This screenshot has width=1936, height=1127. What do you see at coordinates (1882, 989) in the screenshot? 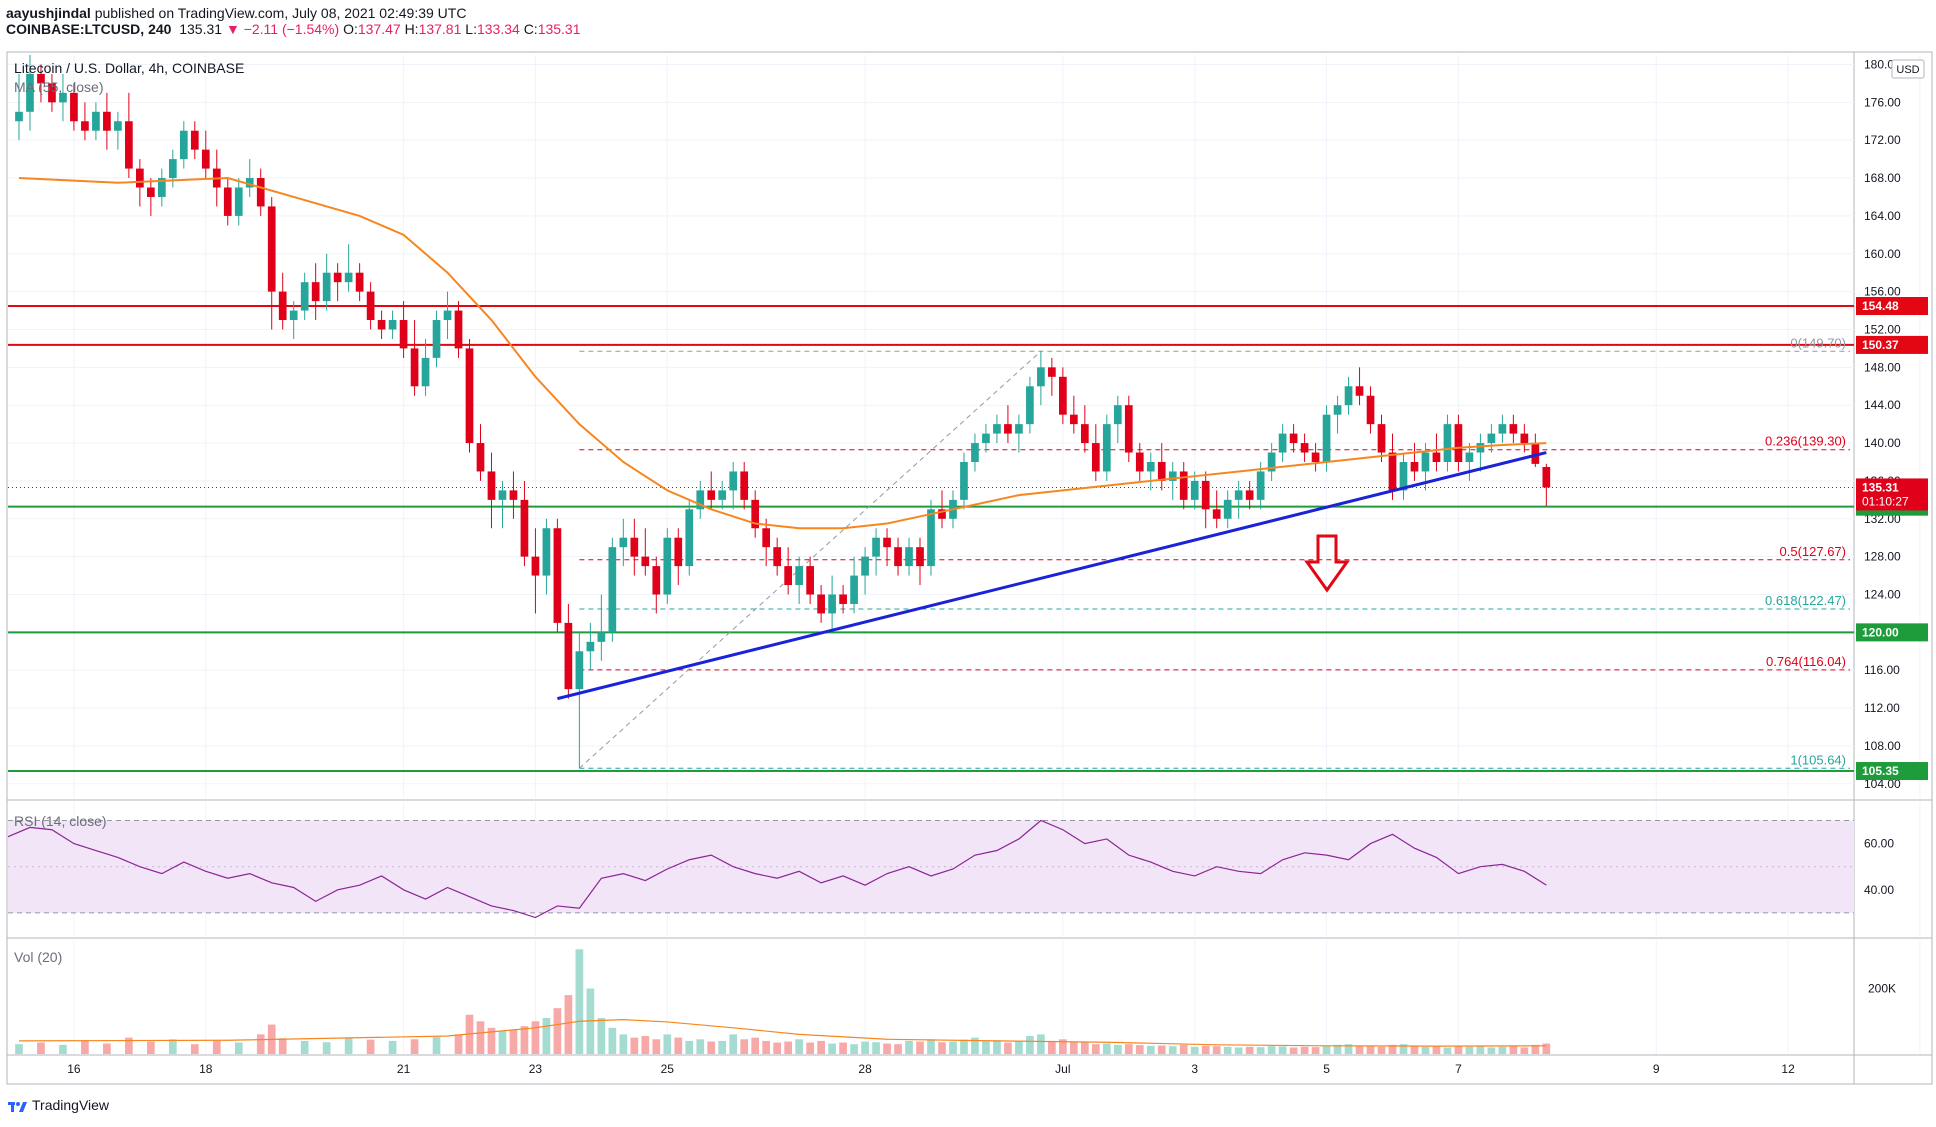
I see `volume-tick-label: 200K` at bounding box center [1882, 989].